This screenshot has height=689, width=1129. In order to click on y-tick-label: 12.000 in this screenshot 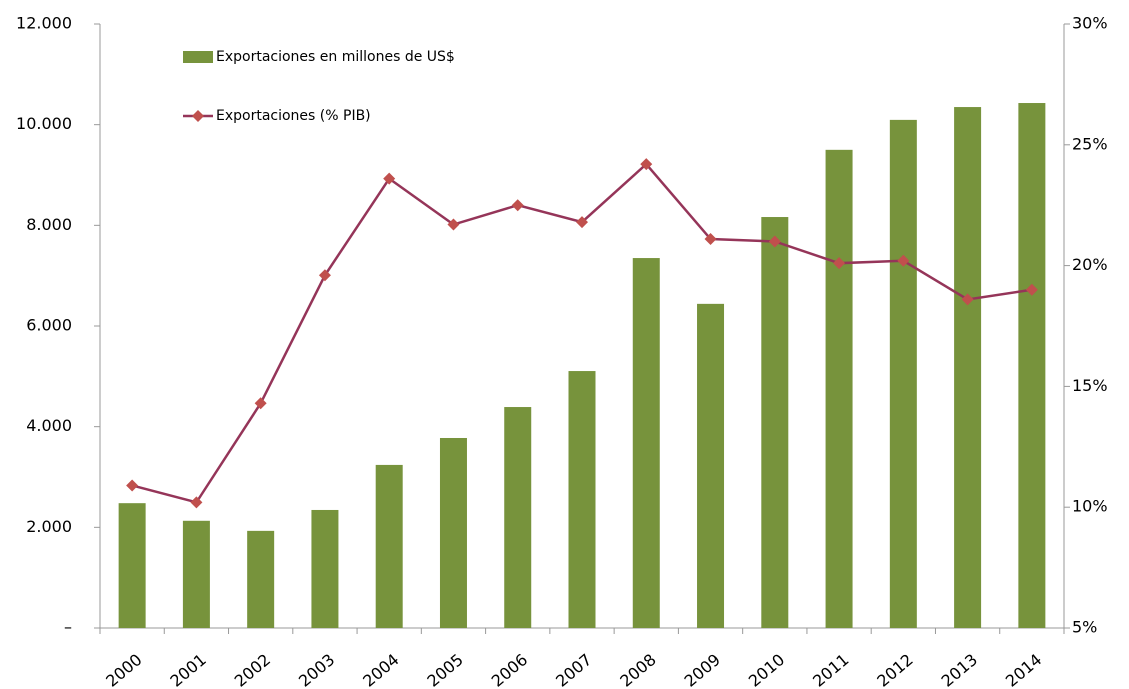, I will do `click(44, 23)`.